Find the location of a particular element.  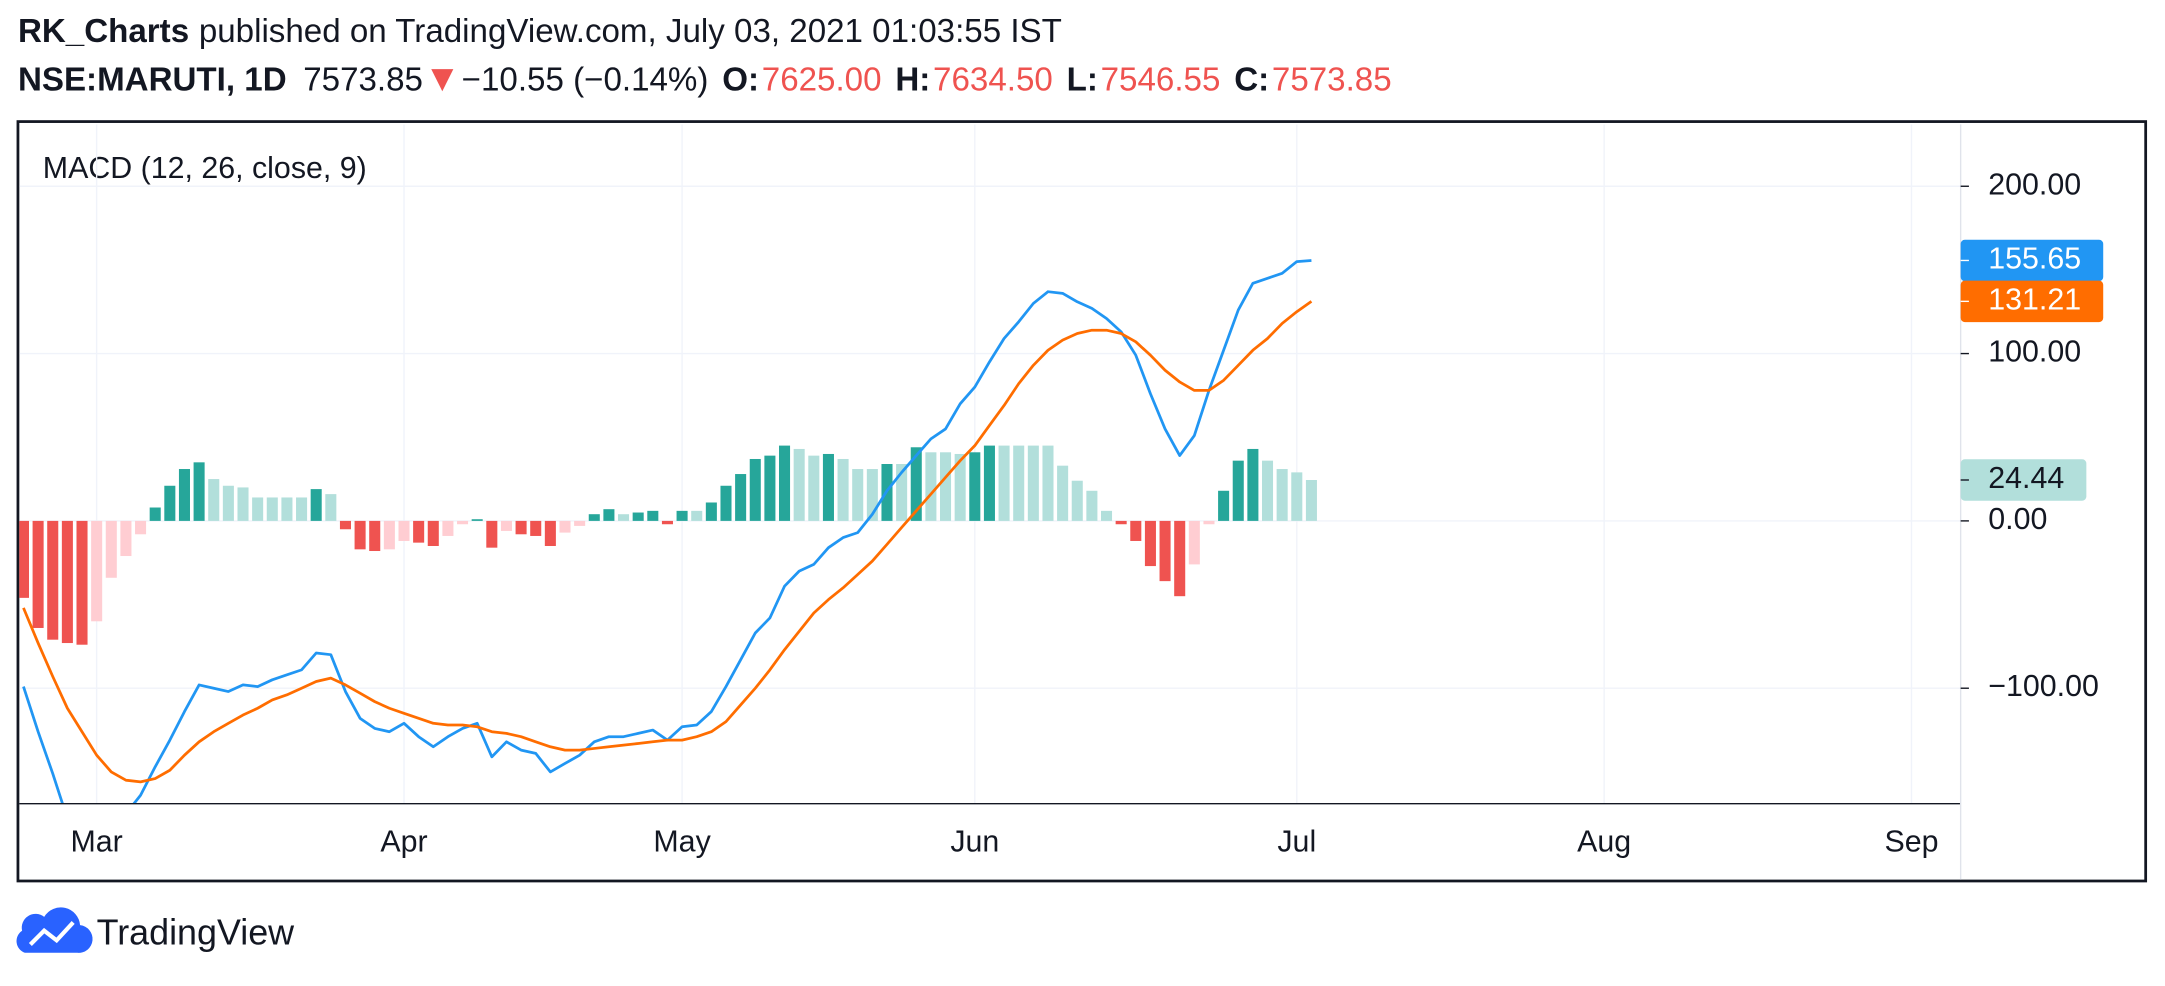

x-tick-label: May is located at coordinates (682, 842).